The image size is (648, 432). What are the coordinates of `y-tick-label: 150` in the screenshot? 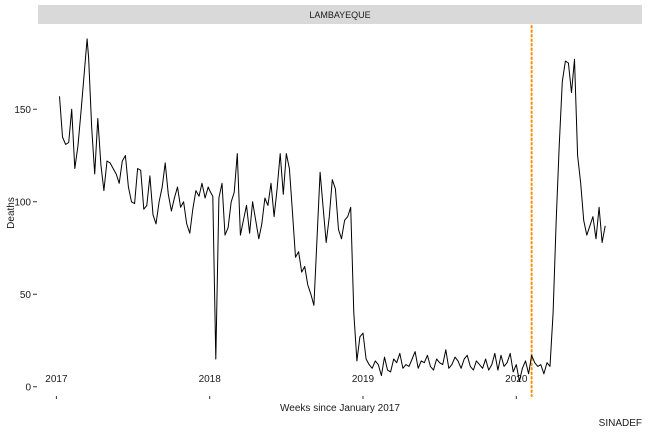 It's located at (22, 110).